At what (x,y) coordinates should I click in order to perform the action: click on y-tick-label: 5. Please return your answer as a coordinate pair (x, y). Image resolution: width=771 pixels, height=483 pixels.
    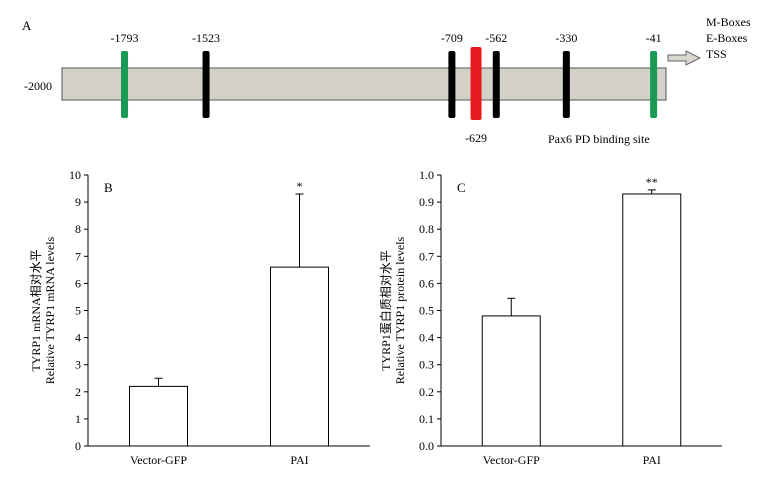
    Looking at the image, I should click on (78, 311).